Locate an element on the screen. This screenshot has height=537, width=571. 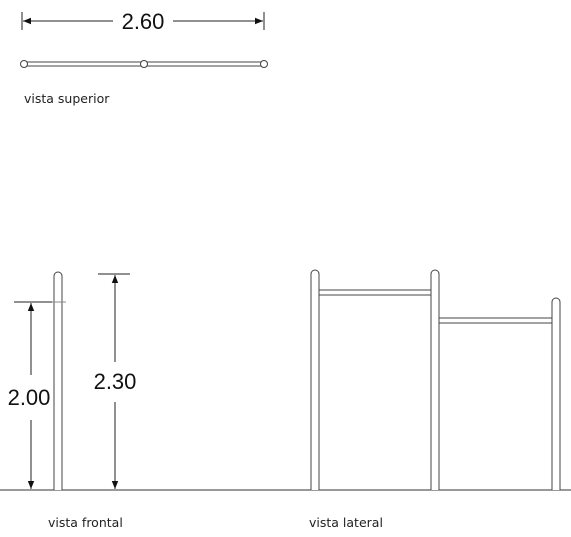
dimension-2-30: 2.30 is located at coordinates (115, 381).